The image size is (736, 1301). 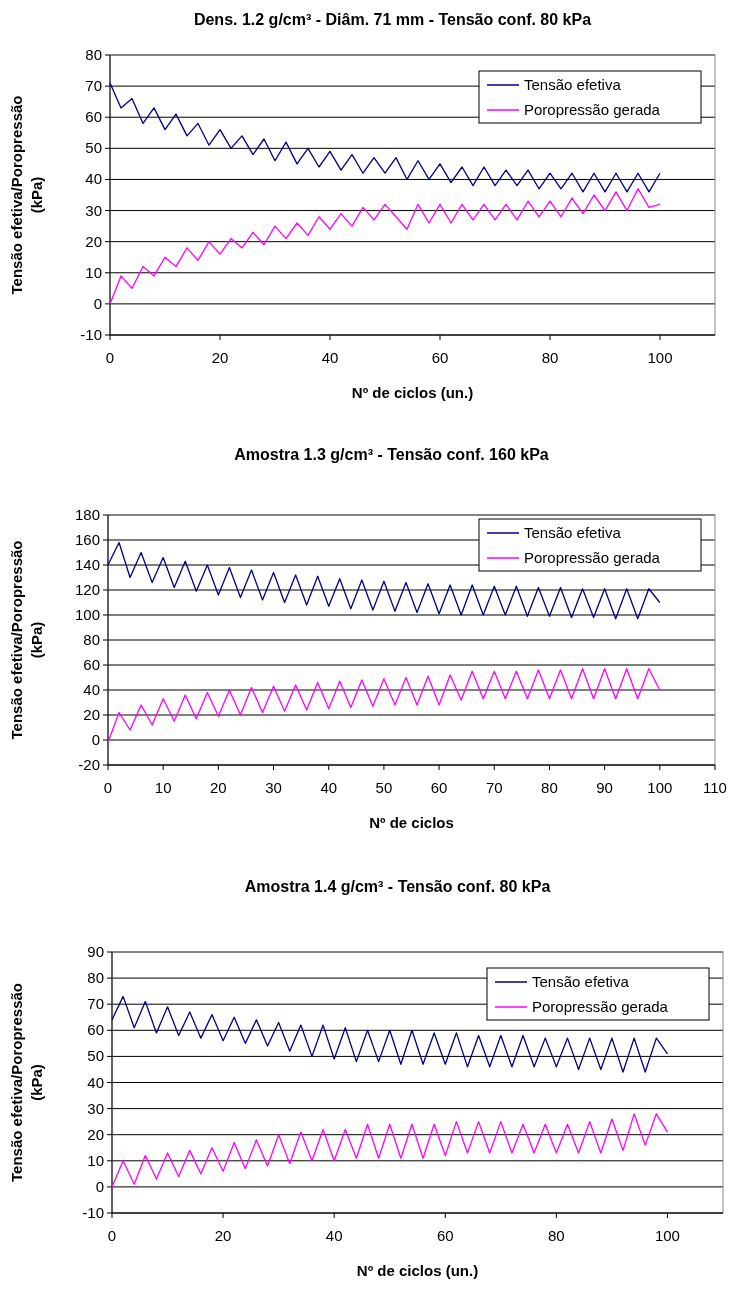 What do you see at coordinates (391, 454) in the screenshot?
I see `chart-title: Amostra 1.3 g/cm³ - Tensão conf. 160 kPa` at bounding box center [391, 454].